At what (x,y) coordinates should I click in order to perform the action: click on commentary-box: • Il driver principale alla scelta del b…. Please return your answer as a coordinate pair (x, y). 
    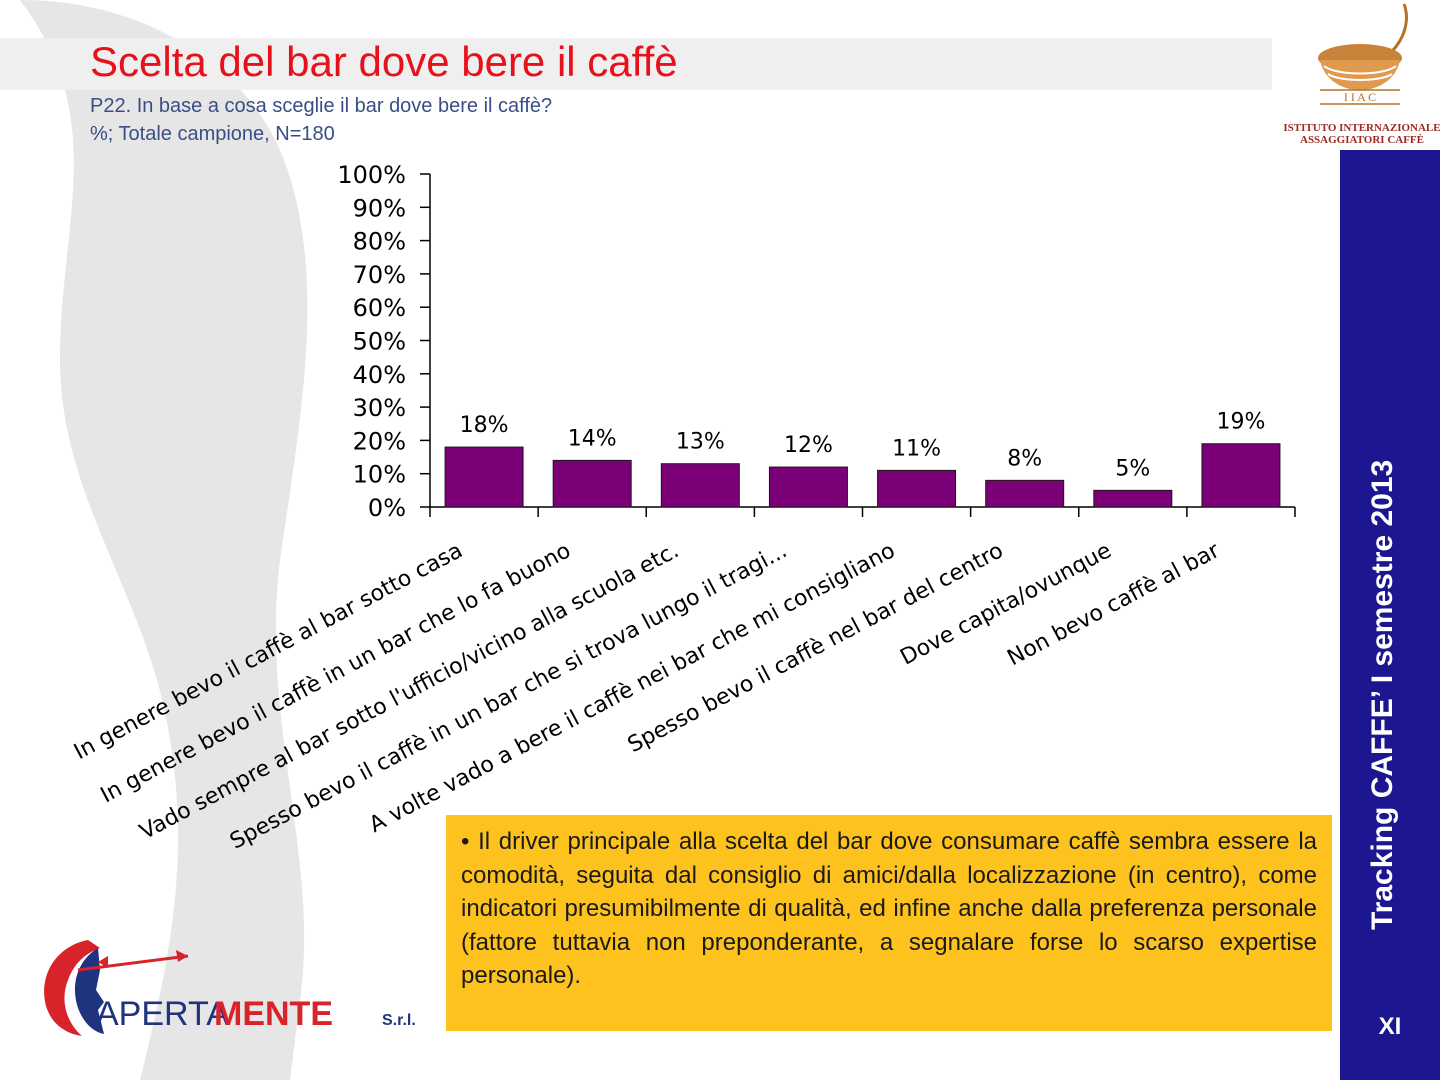
    Looking at the image, I should click on (889, 923).